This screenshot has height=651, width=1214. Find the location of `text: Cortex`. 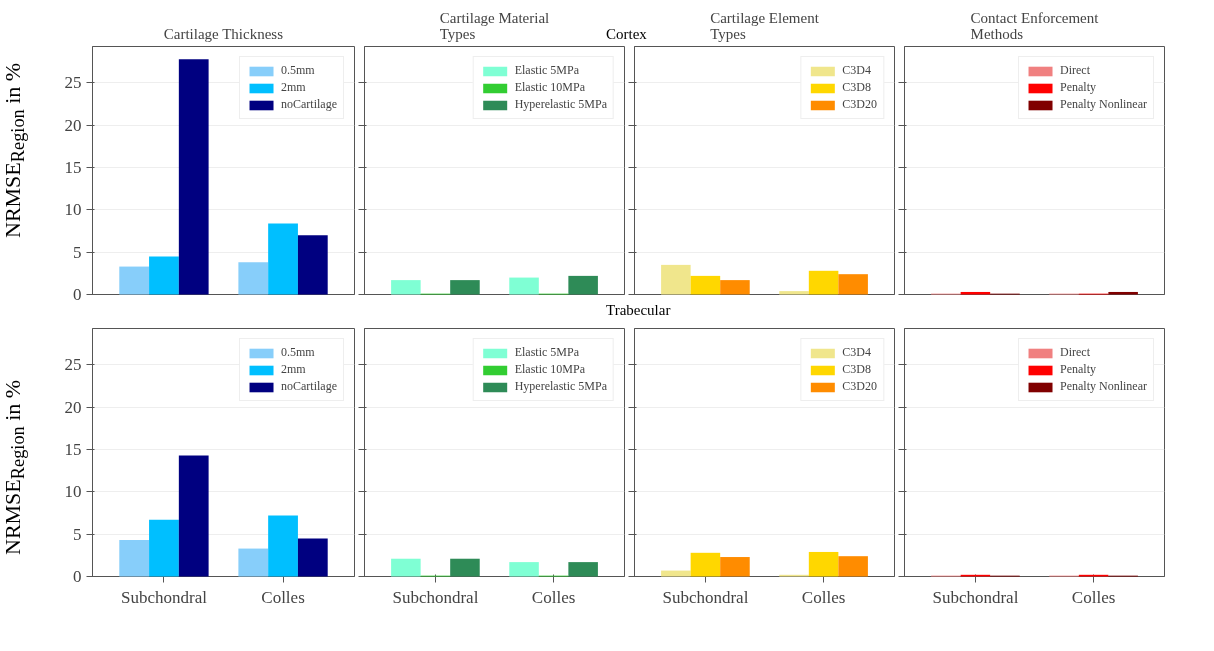

text: Cortex is located at coordinates (626, 34).